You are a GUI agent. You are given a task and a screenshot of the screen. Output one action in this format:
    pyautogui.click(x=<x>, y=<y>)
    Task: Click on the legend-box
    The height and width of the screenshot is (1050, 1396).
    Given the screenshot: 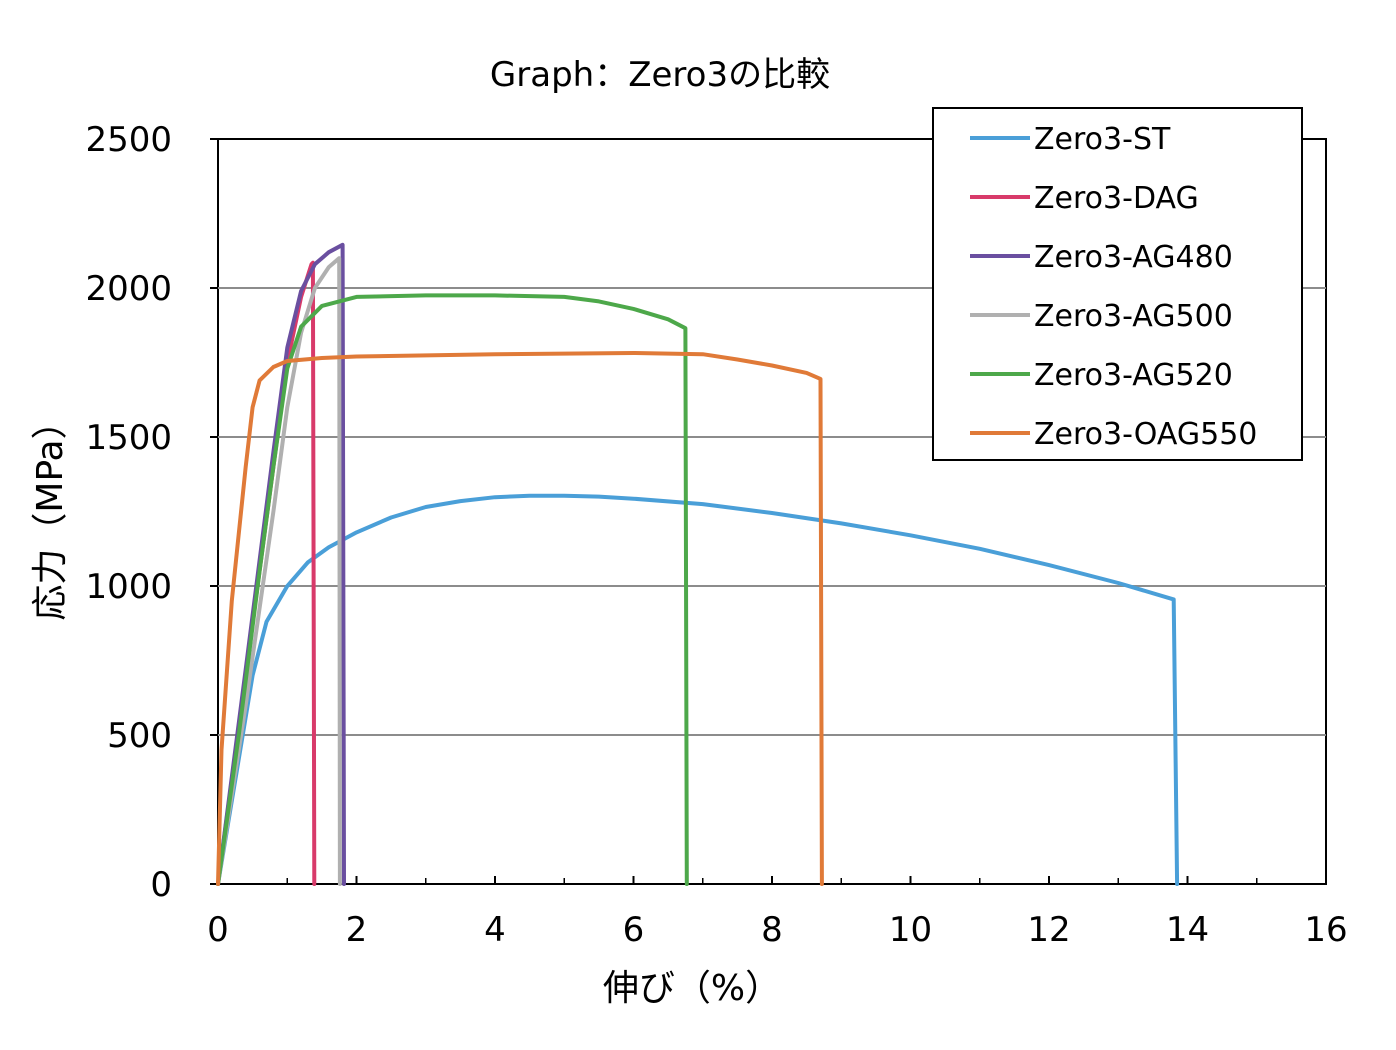 What is the action you would take?
    pyautogui.click(x=1117, y=284)
    